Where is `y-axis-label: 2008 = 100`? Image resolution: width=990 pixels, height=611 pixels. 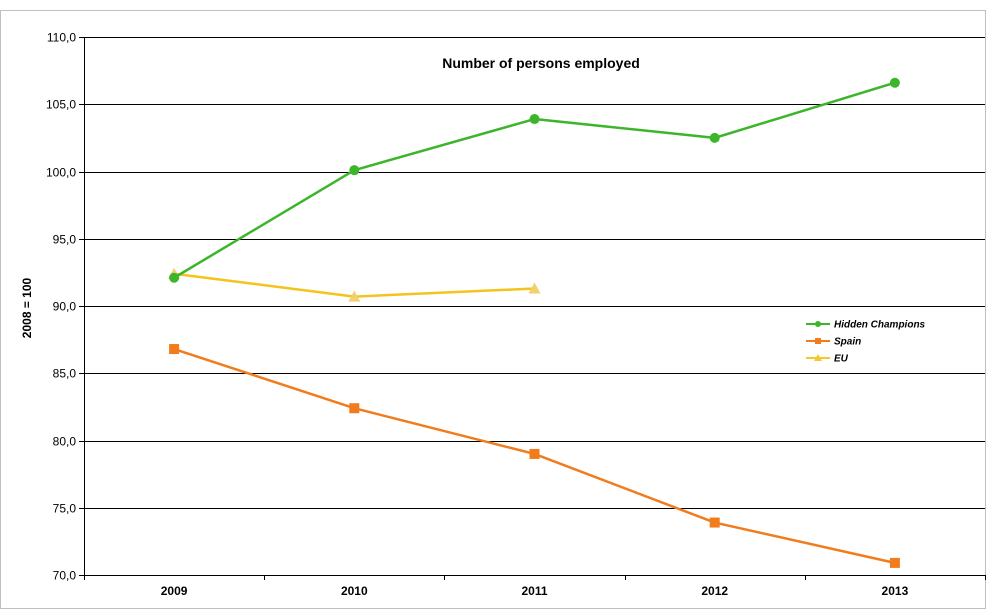
y-axis-label: 2008 = 100 is located at coordinates (27, 307).